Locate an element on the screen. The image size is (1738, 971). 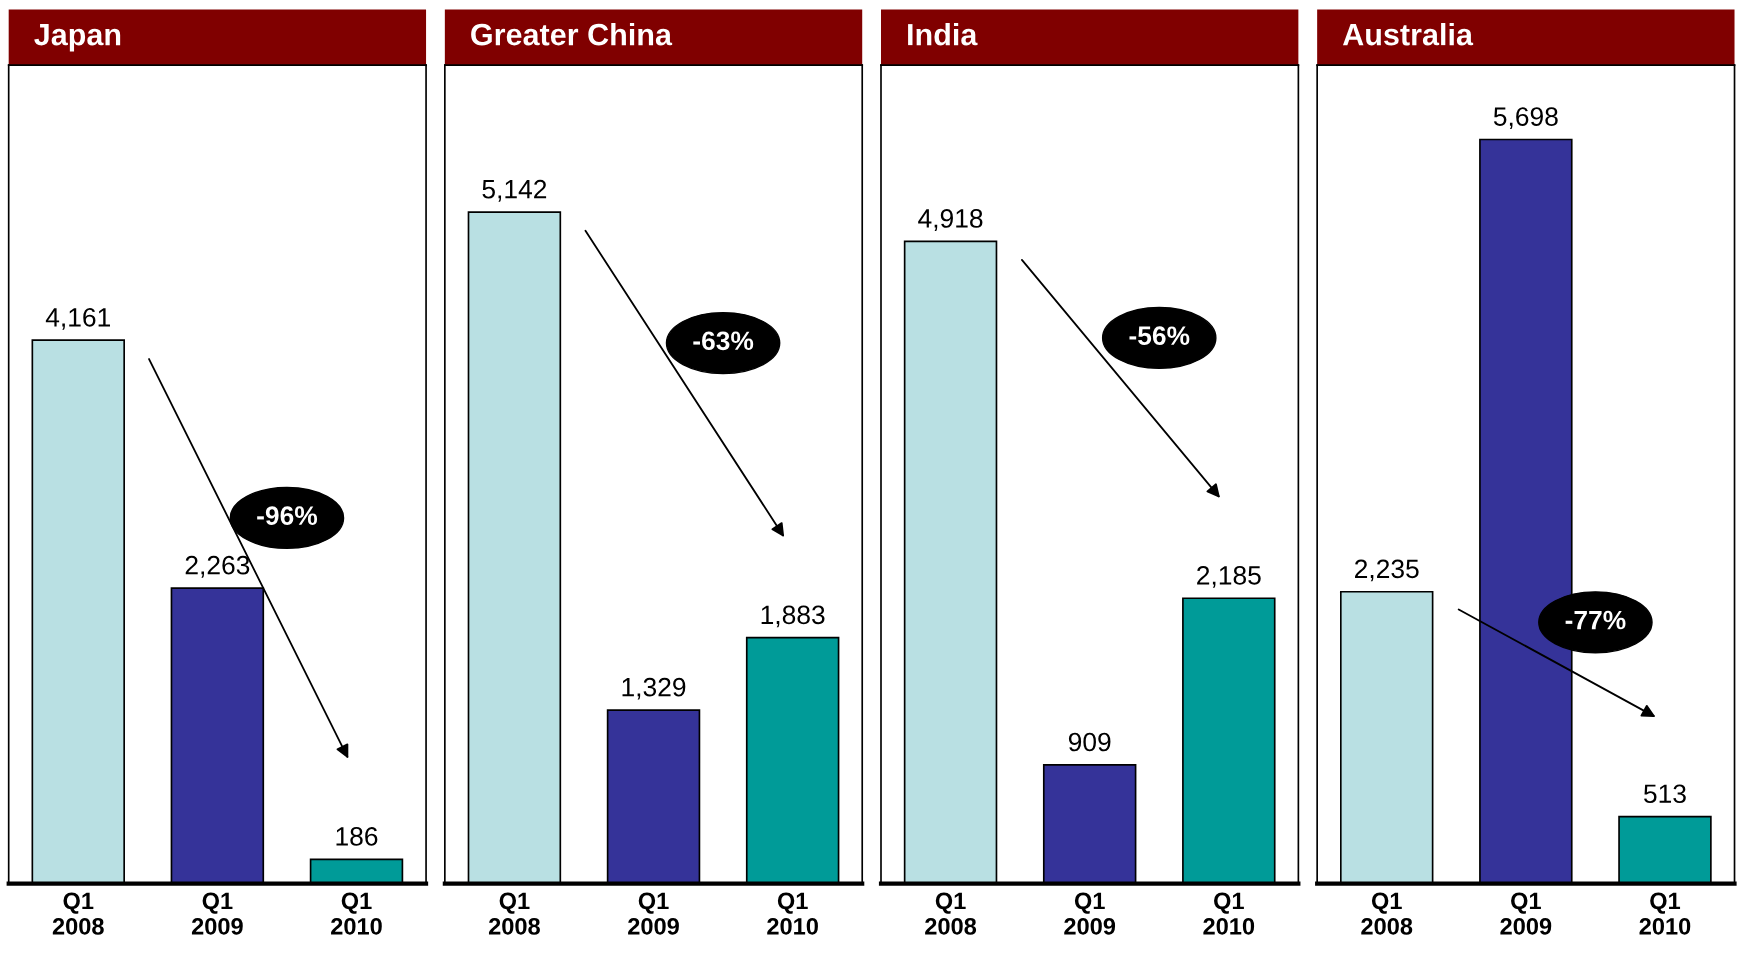
chart-title: India is located at coordinates (943, 34).